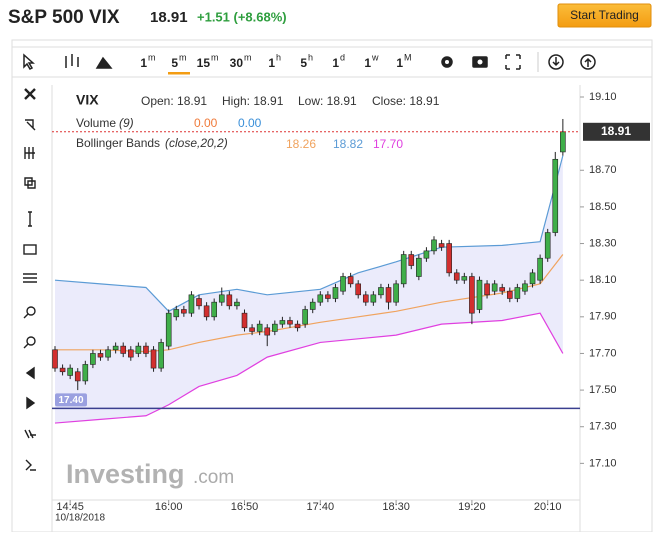  Describe the element at coordinates (253, 101) in the screenshot. I see `legend-ohlc: High: 18.91` at that location.